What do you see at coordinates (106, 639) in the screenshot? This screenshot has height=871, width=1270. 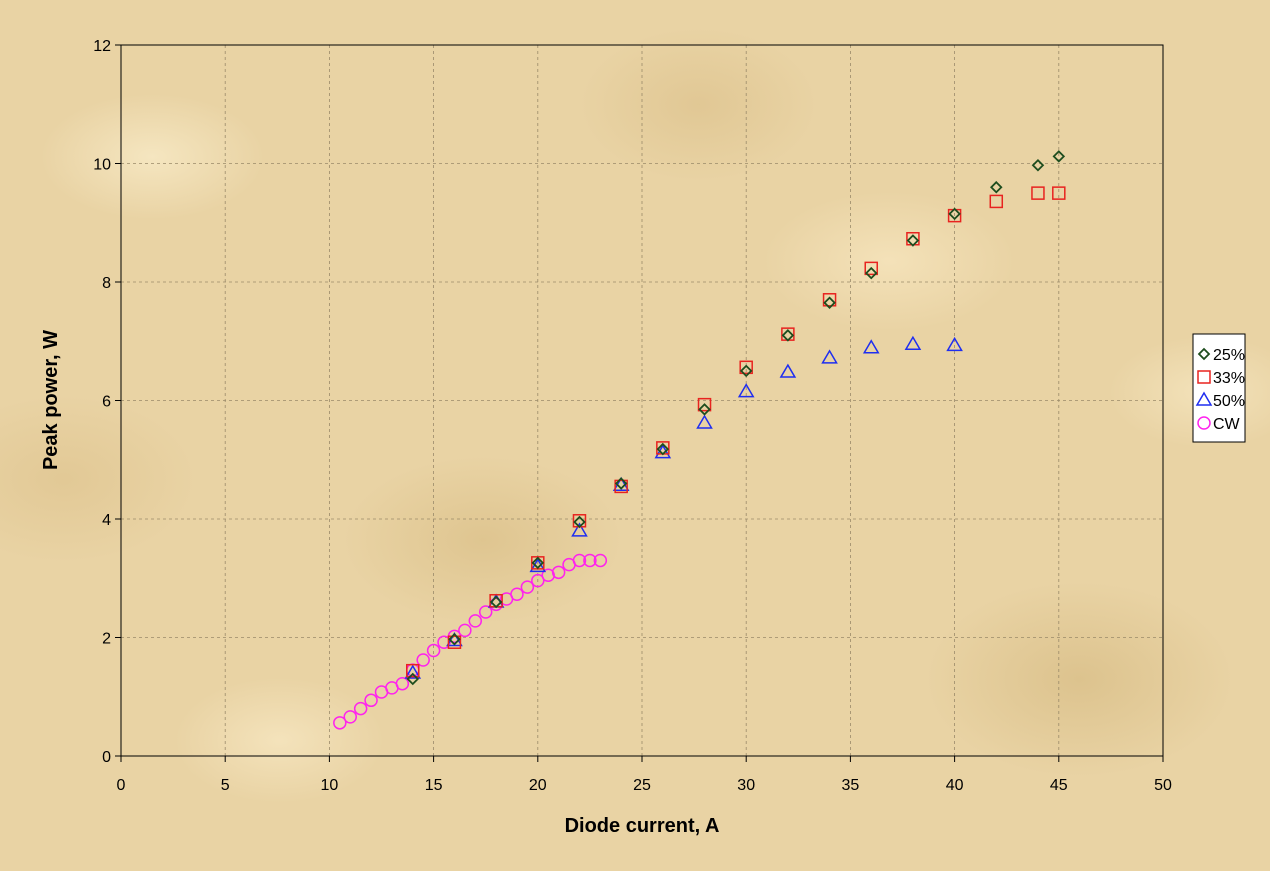 I see `y-tick-label: 2` at bounding box center [106, 639].